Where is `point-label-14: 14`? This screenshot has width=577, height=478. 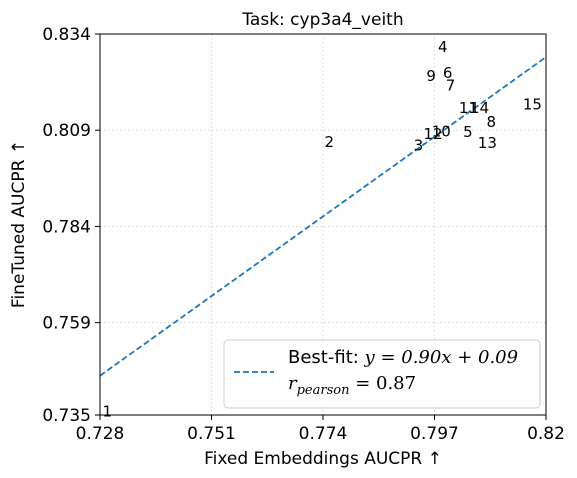 point-label-14: 14 is located at coordinates (479, 108).